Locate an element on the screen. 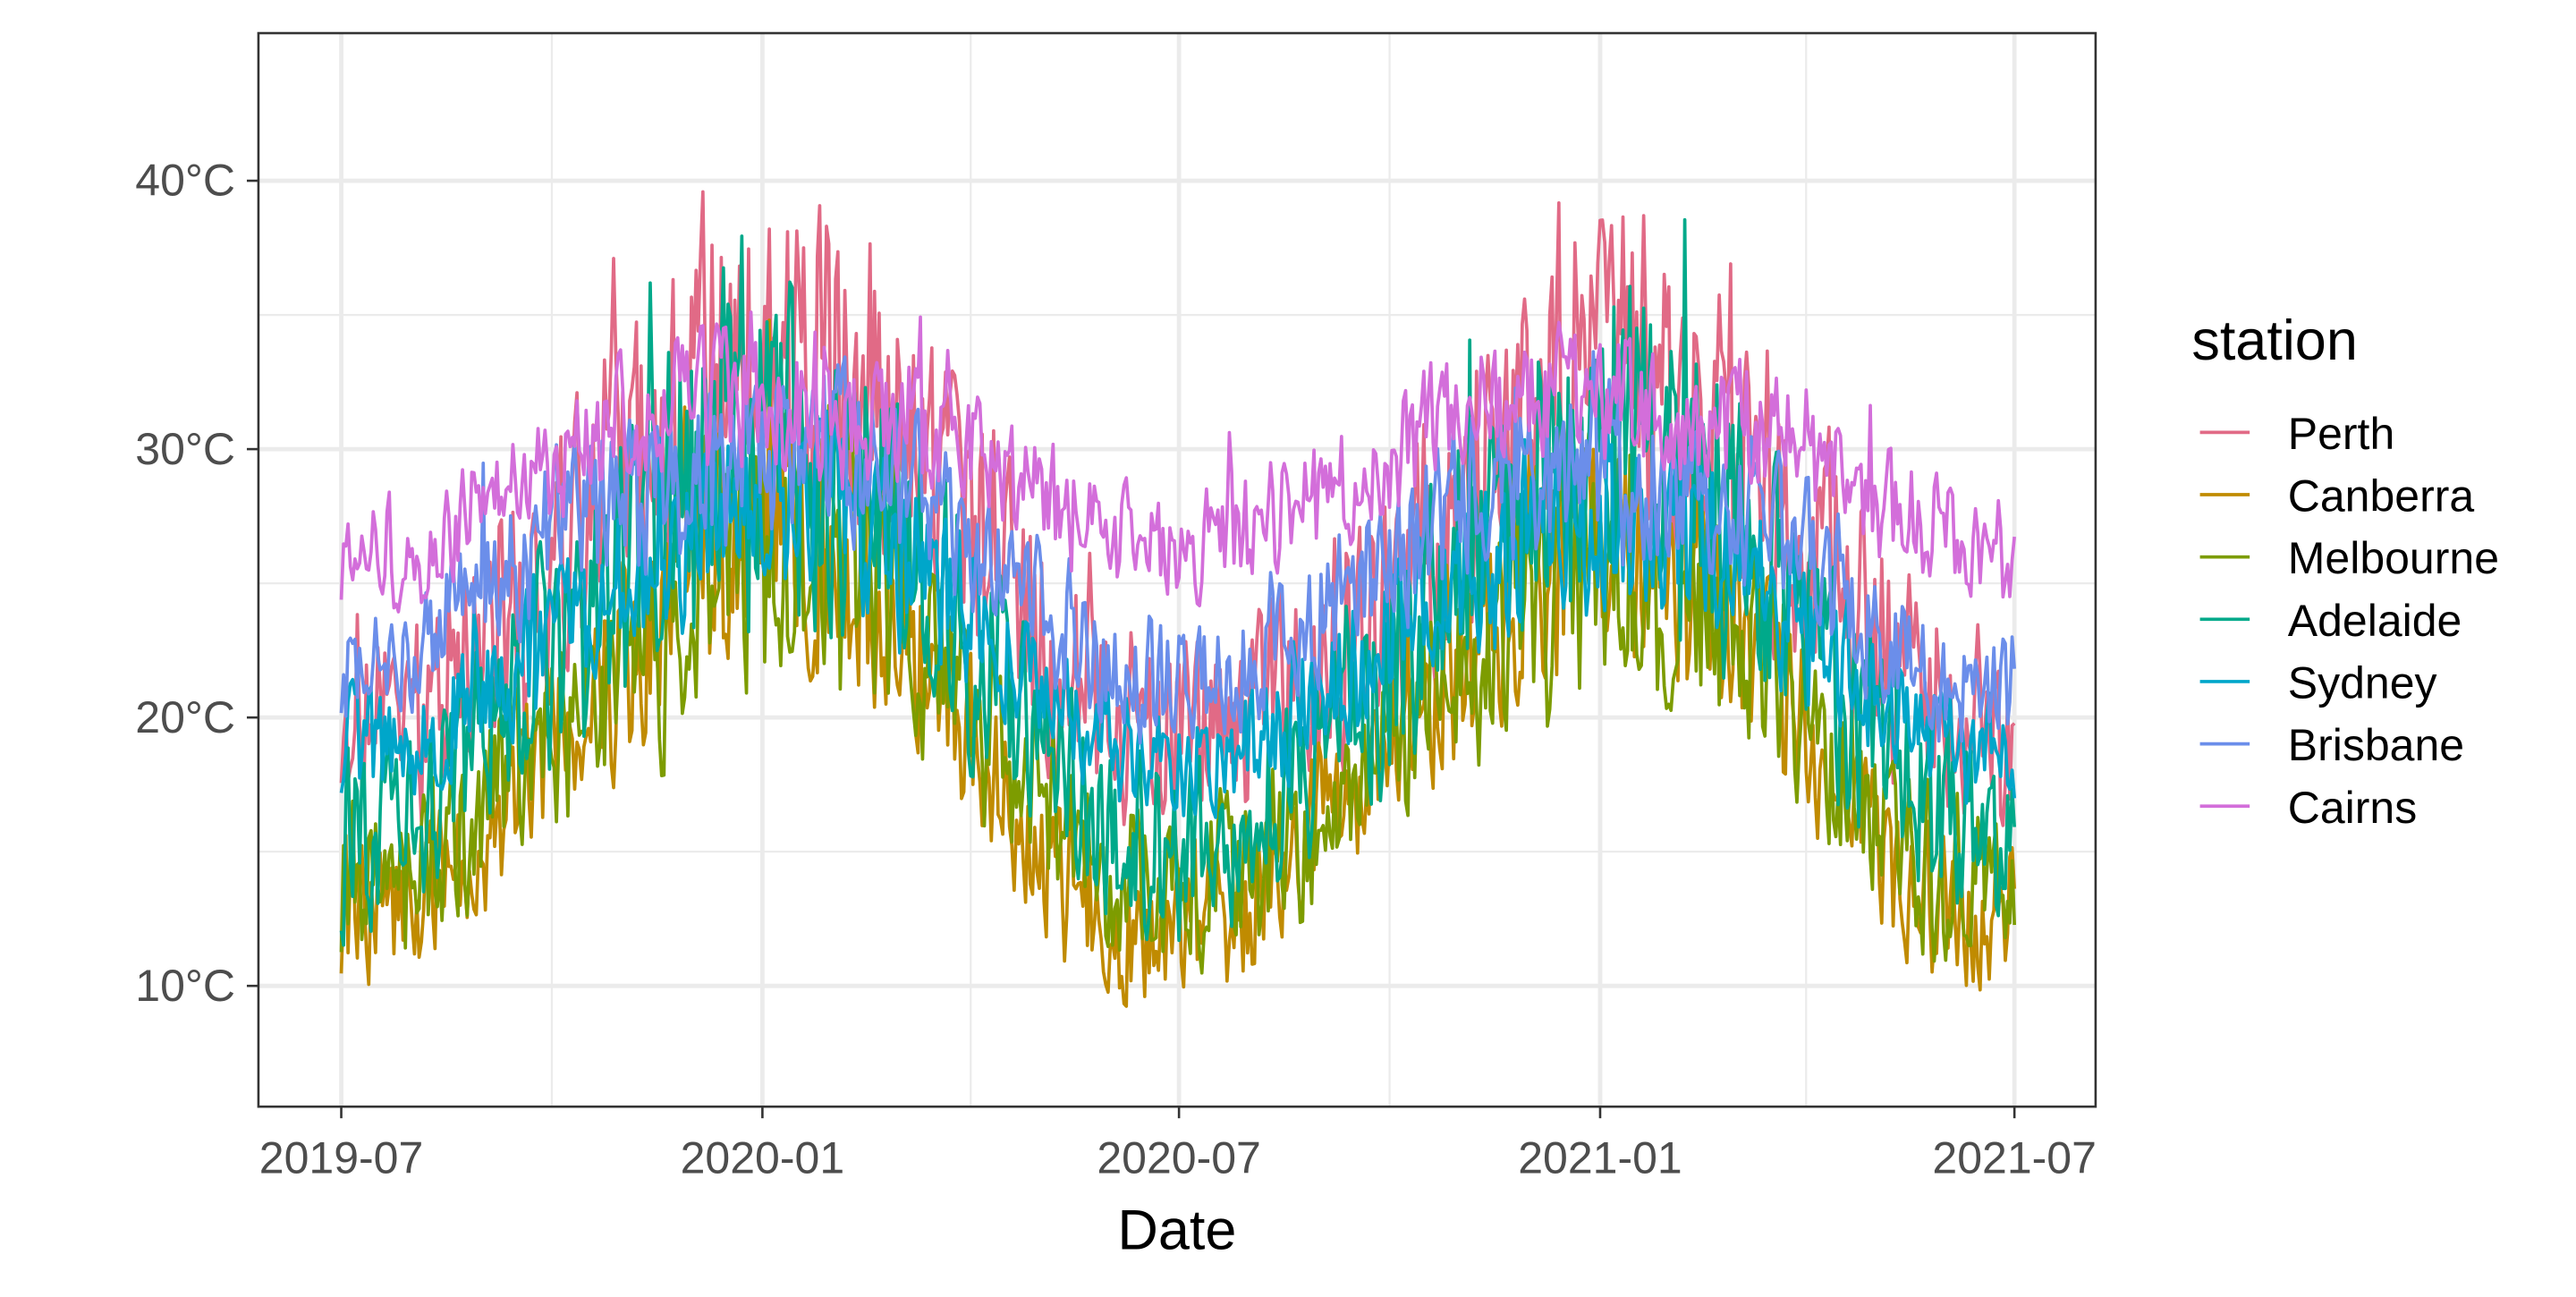 Image resolution: width=2576 pixels, height=1297 pixels. legend-item-brisbane: Brisbane is located at coordinates (2331, 745).